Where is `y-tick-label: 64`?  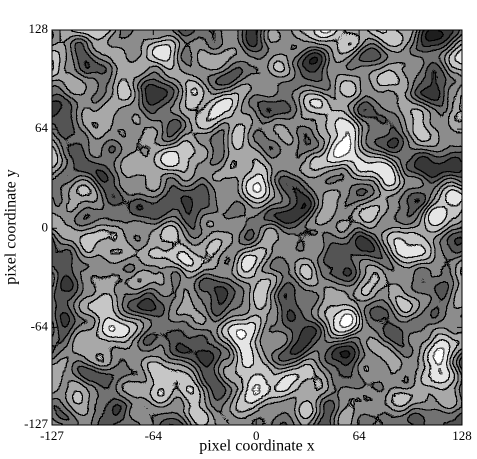
y-tick-label: 64 is located at coordinates (42, 127).